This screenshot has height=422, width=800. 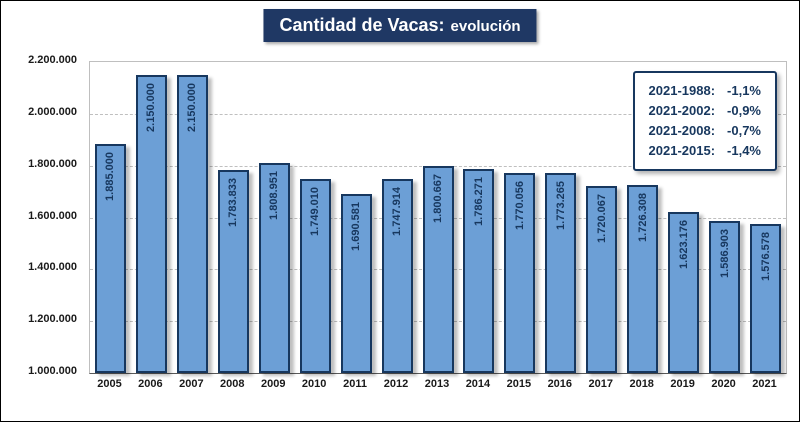 I want to click on bar-value-label: 1.885.000, so click(x=110, y=176).